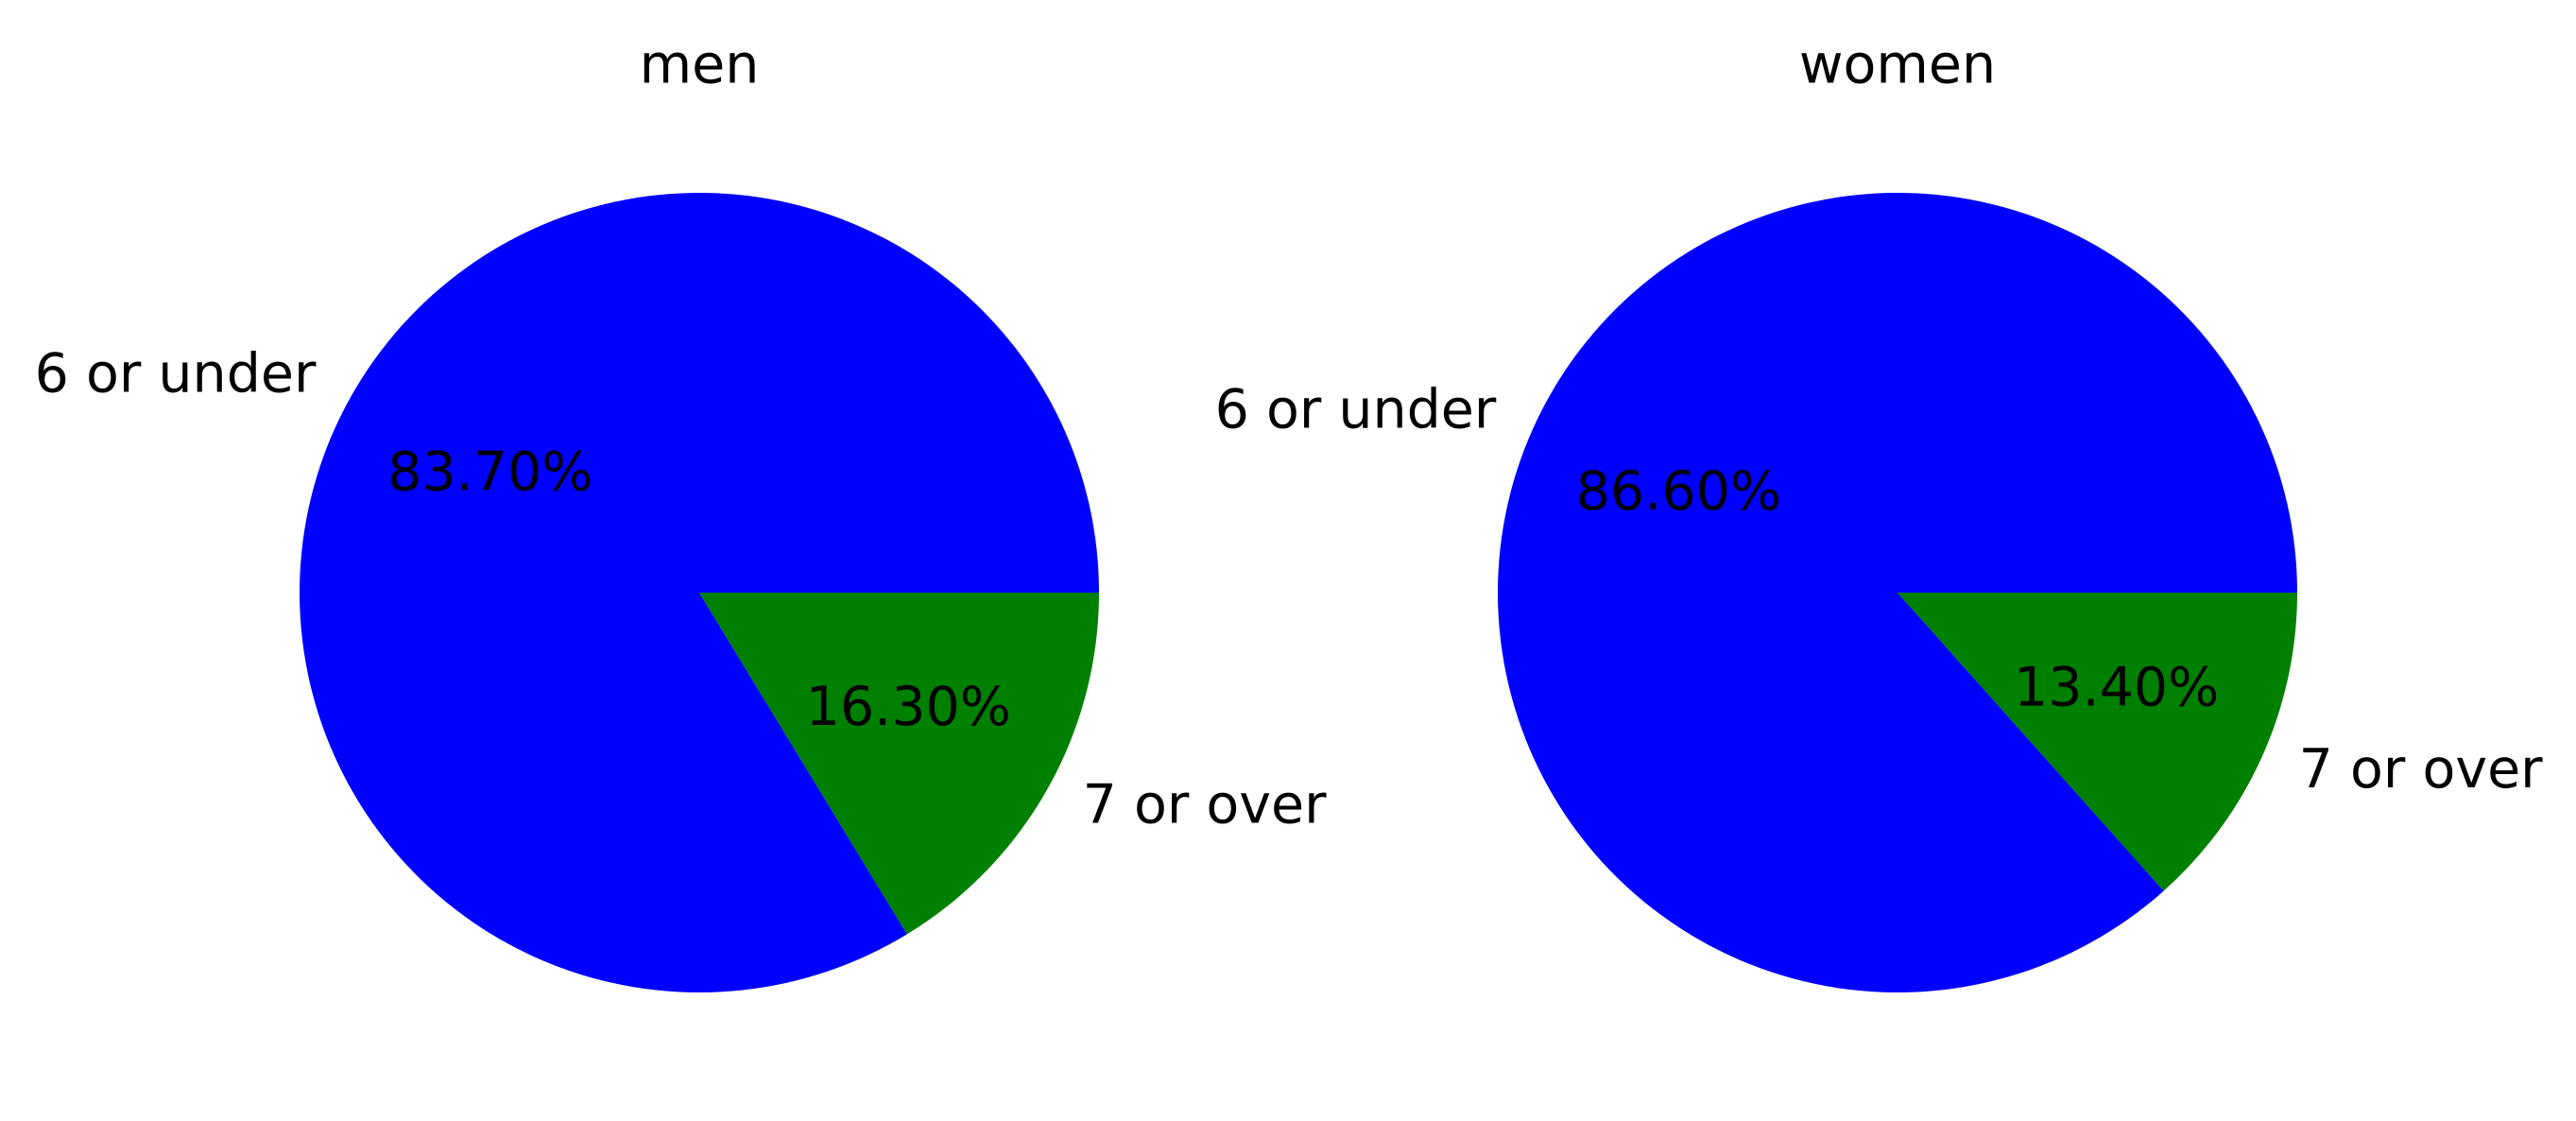 This screenshot has height=1121, width=2576. I want to click on slice-percent-7-or-over: 13.40%, so click(2116, 687).